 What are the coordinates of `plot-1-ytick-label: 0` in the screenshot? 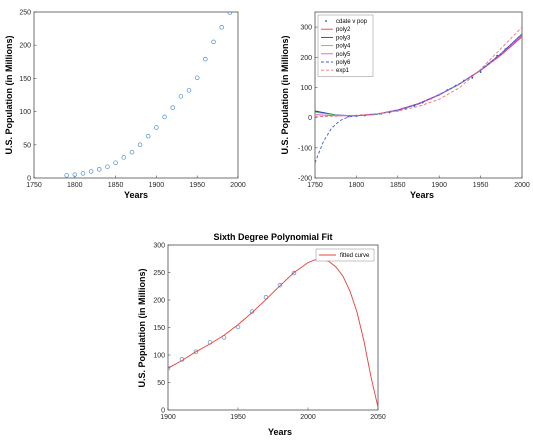 It's located at (29, 179).